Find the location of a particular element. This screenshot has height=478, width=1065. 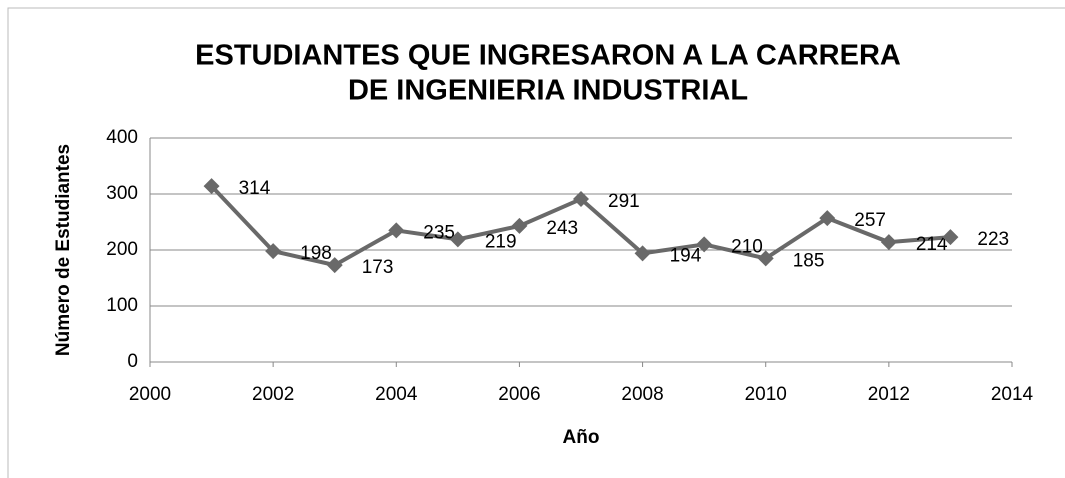

data-label: 194 is located at coordinates (686, 255).